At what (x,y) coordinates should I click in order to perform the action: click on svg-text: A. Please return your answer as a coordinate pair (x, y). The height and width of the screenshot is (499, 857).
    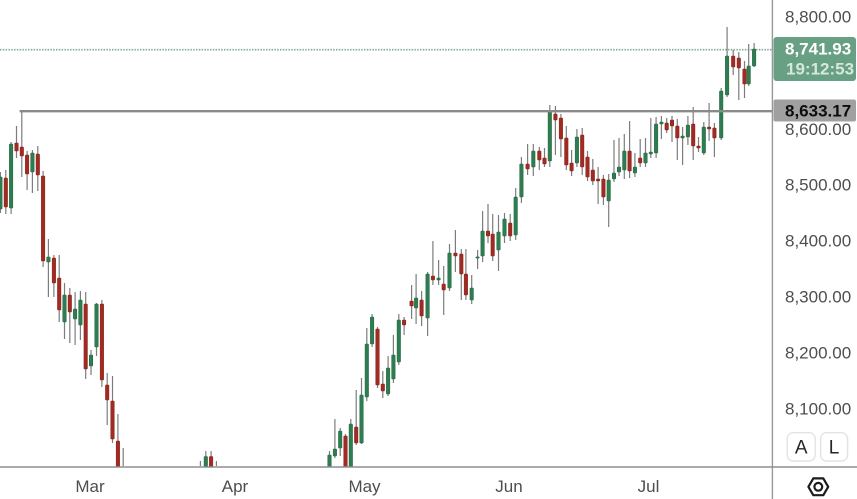
    Looking at the image, I should click on (801, 448).